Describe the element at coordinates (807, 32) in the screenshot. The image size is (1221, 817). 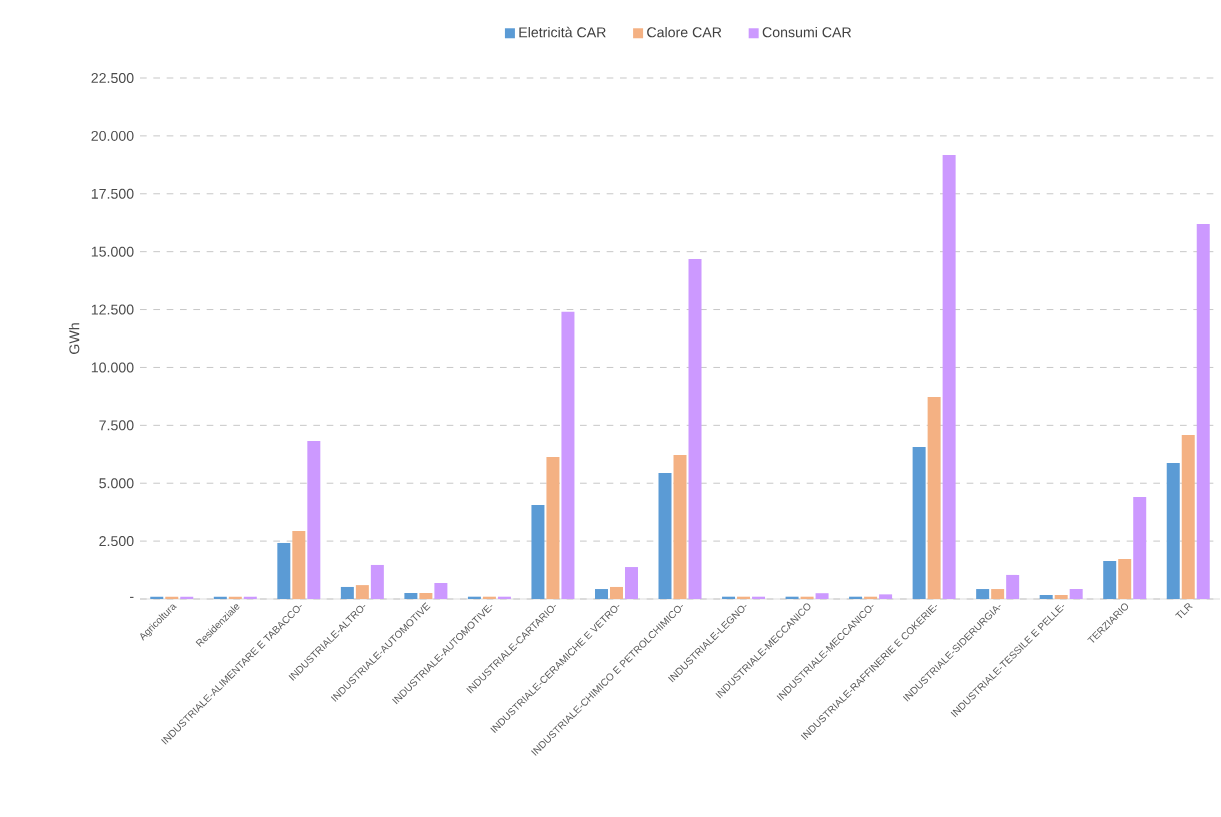
I see `legend-label: Consumi CAR` at that location.